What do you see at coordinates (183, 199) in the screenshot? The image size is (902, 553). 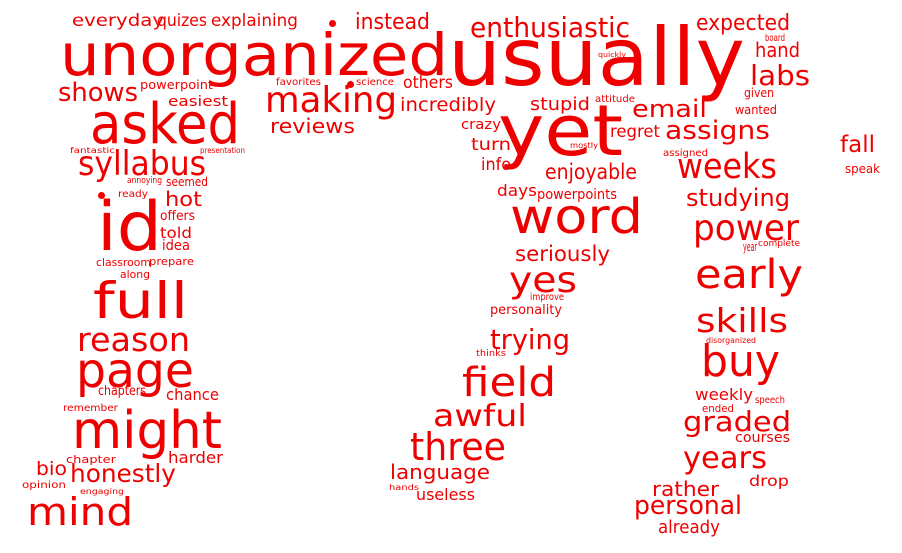 I see `word-48: hot` at bounding box center [183, 199].